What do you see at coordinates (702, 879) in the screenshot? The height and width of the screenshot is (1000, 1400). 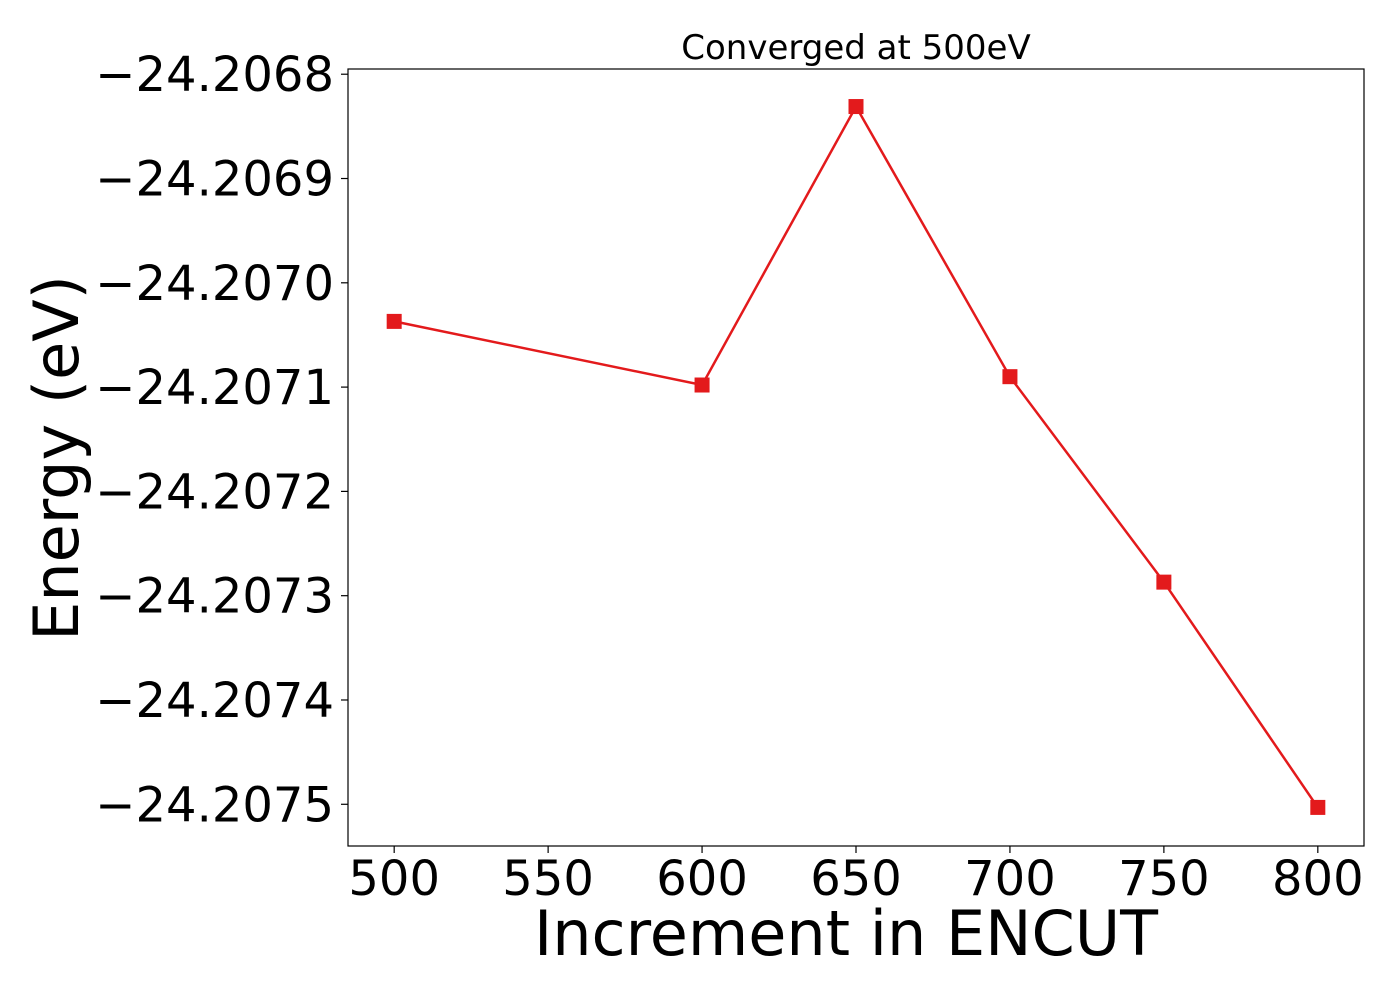 I see `x-tick-label: 600` at bounding box center [702, 879].